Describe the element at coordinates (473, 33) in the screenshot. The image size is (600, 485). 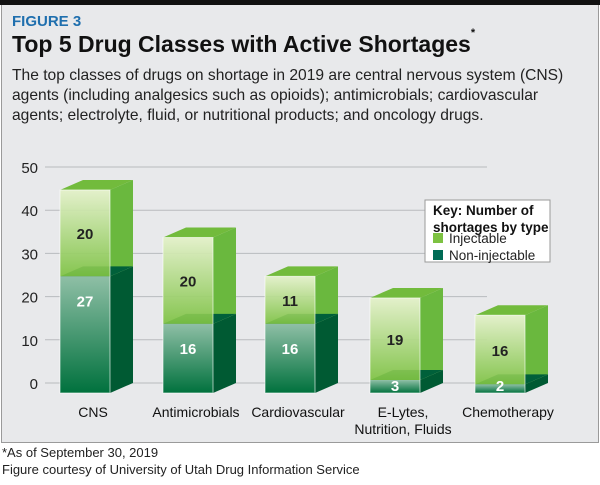
I see `title-asterisk: *` at that location.